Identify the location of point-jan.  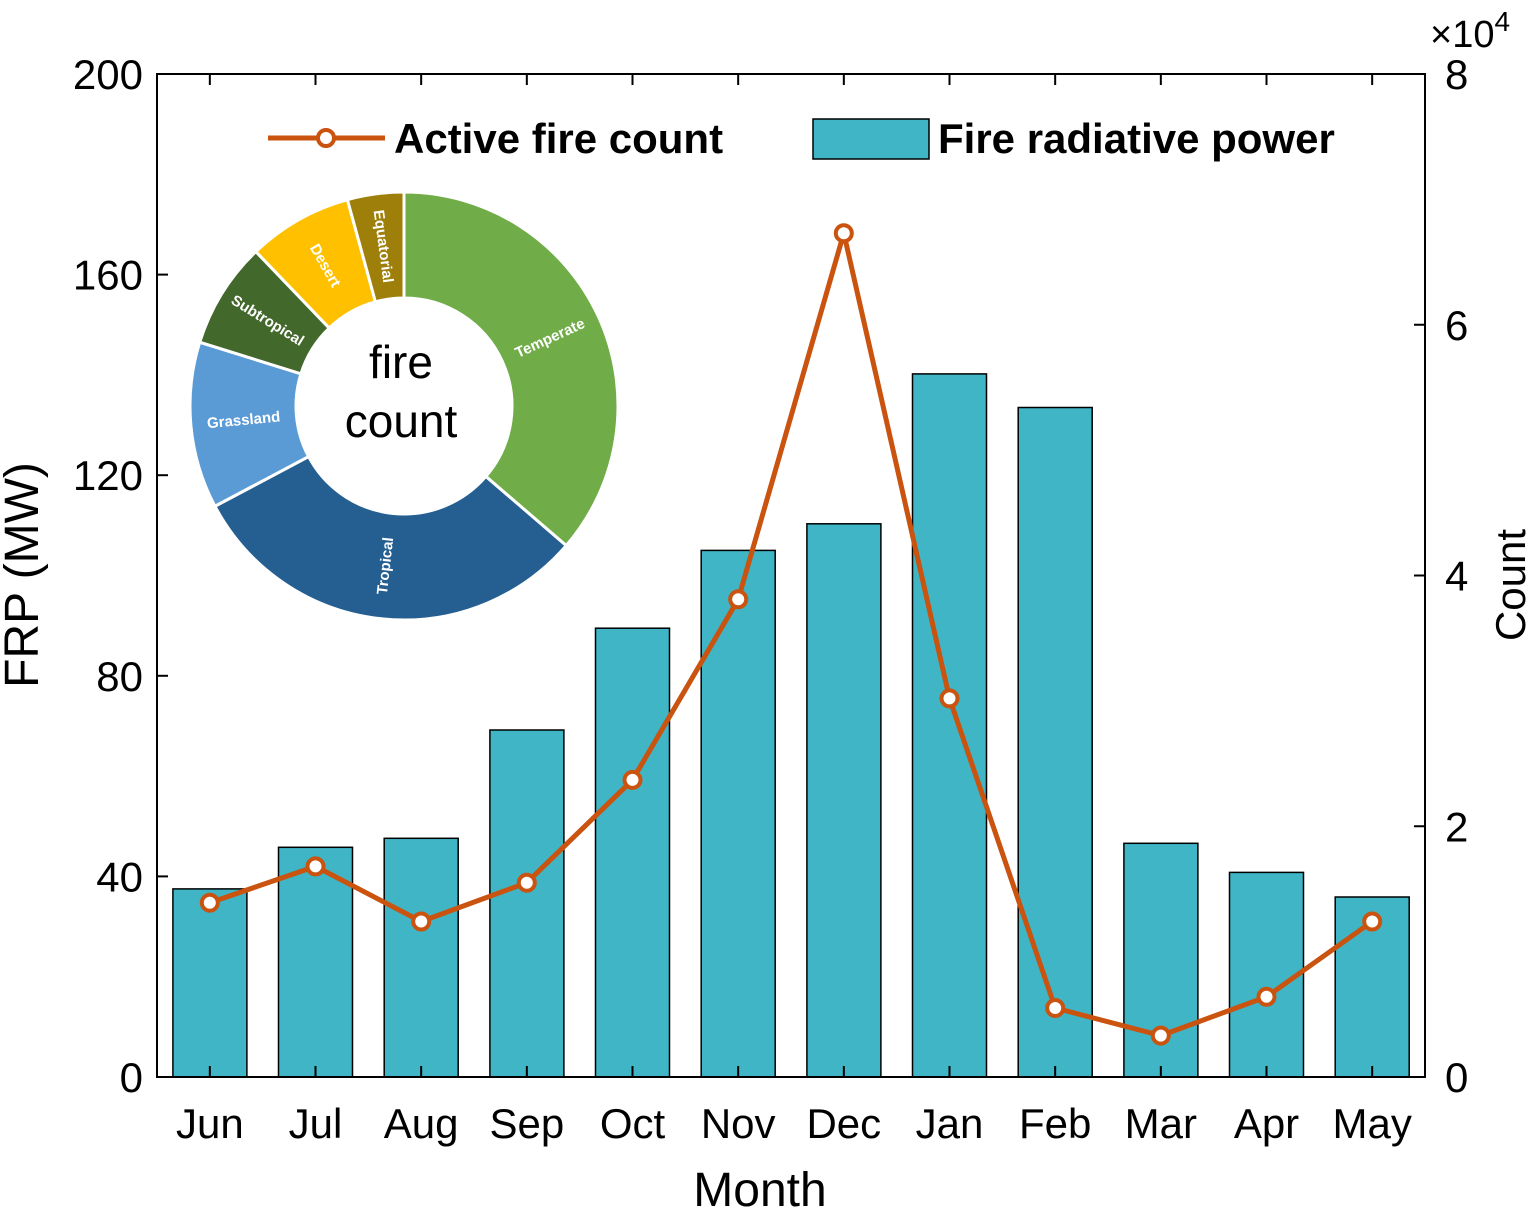
(949, 698).